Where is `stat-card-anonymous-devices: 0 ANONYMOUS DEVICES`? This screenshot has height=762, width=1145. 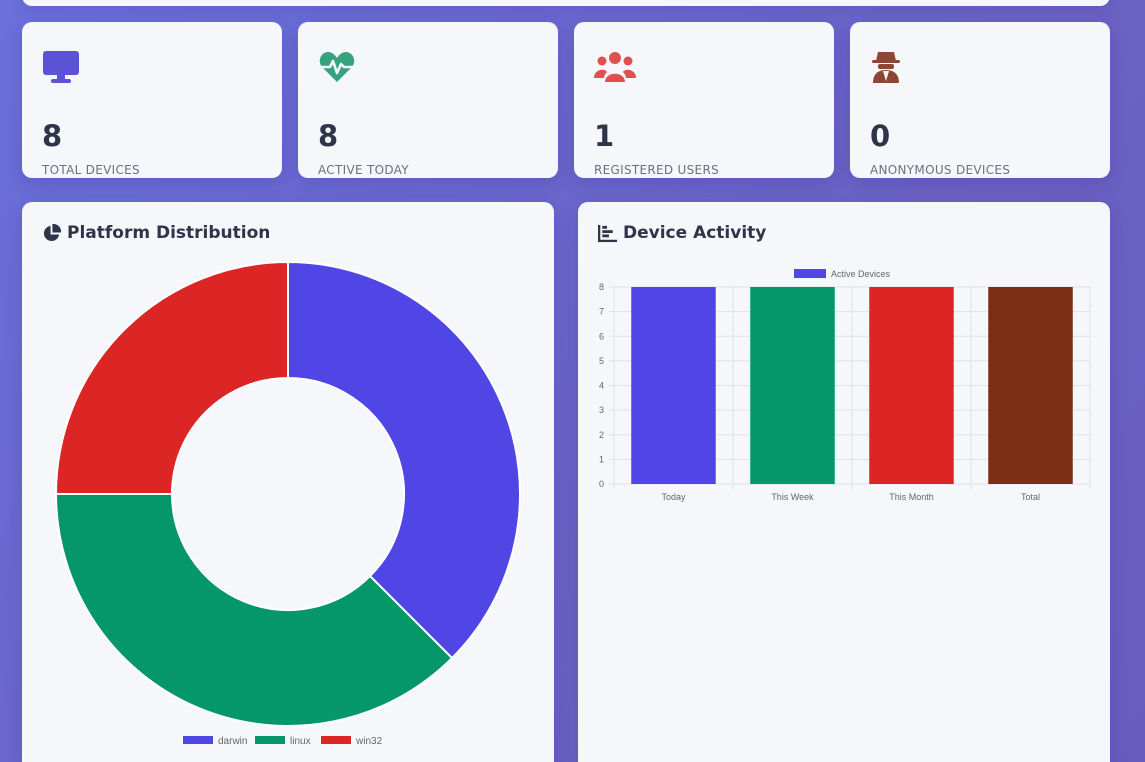
stat-card-anonymous-devices: 0 ANONYMOUS DEVICES is located at coordinates (980, 100).